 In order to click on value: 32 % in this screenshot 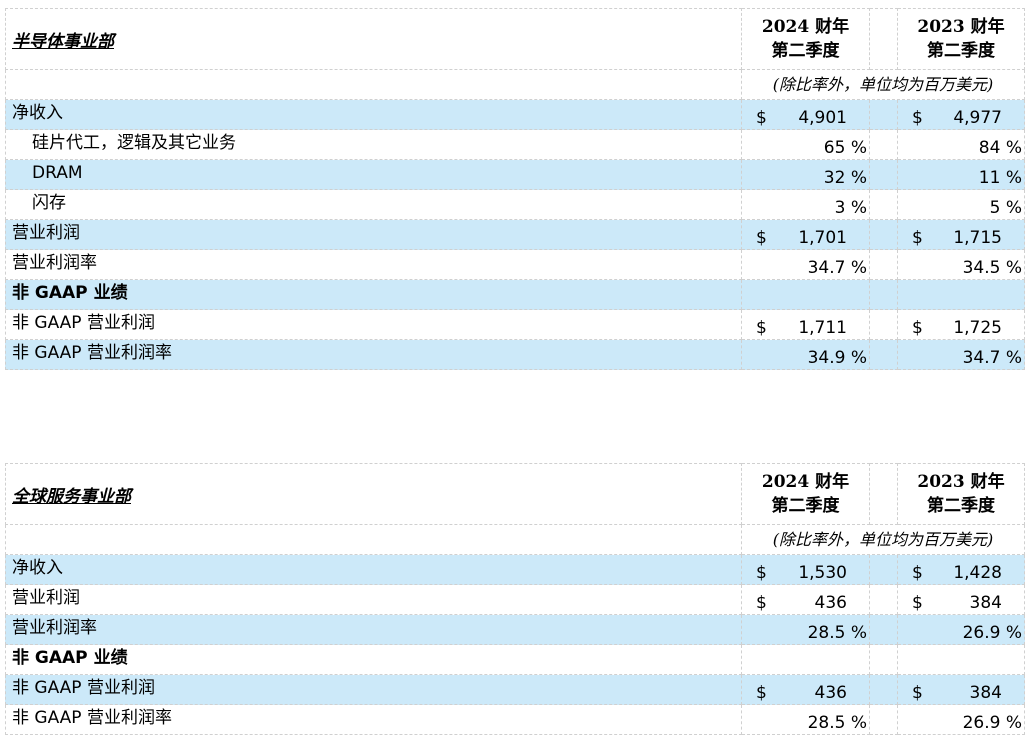, I will do `click(845, 178)`.